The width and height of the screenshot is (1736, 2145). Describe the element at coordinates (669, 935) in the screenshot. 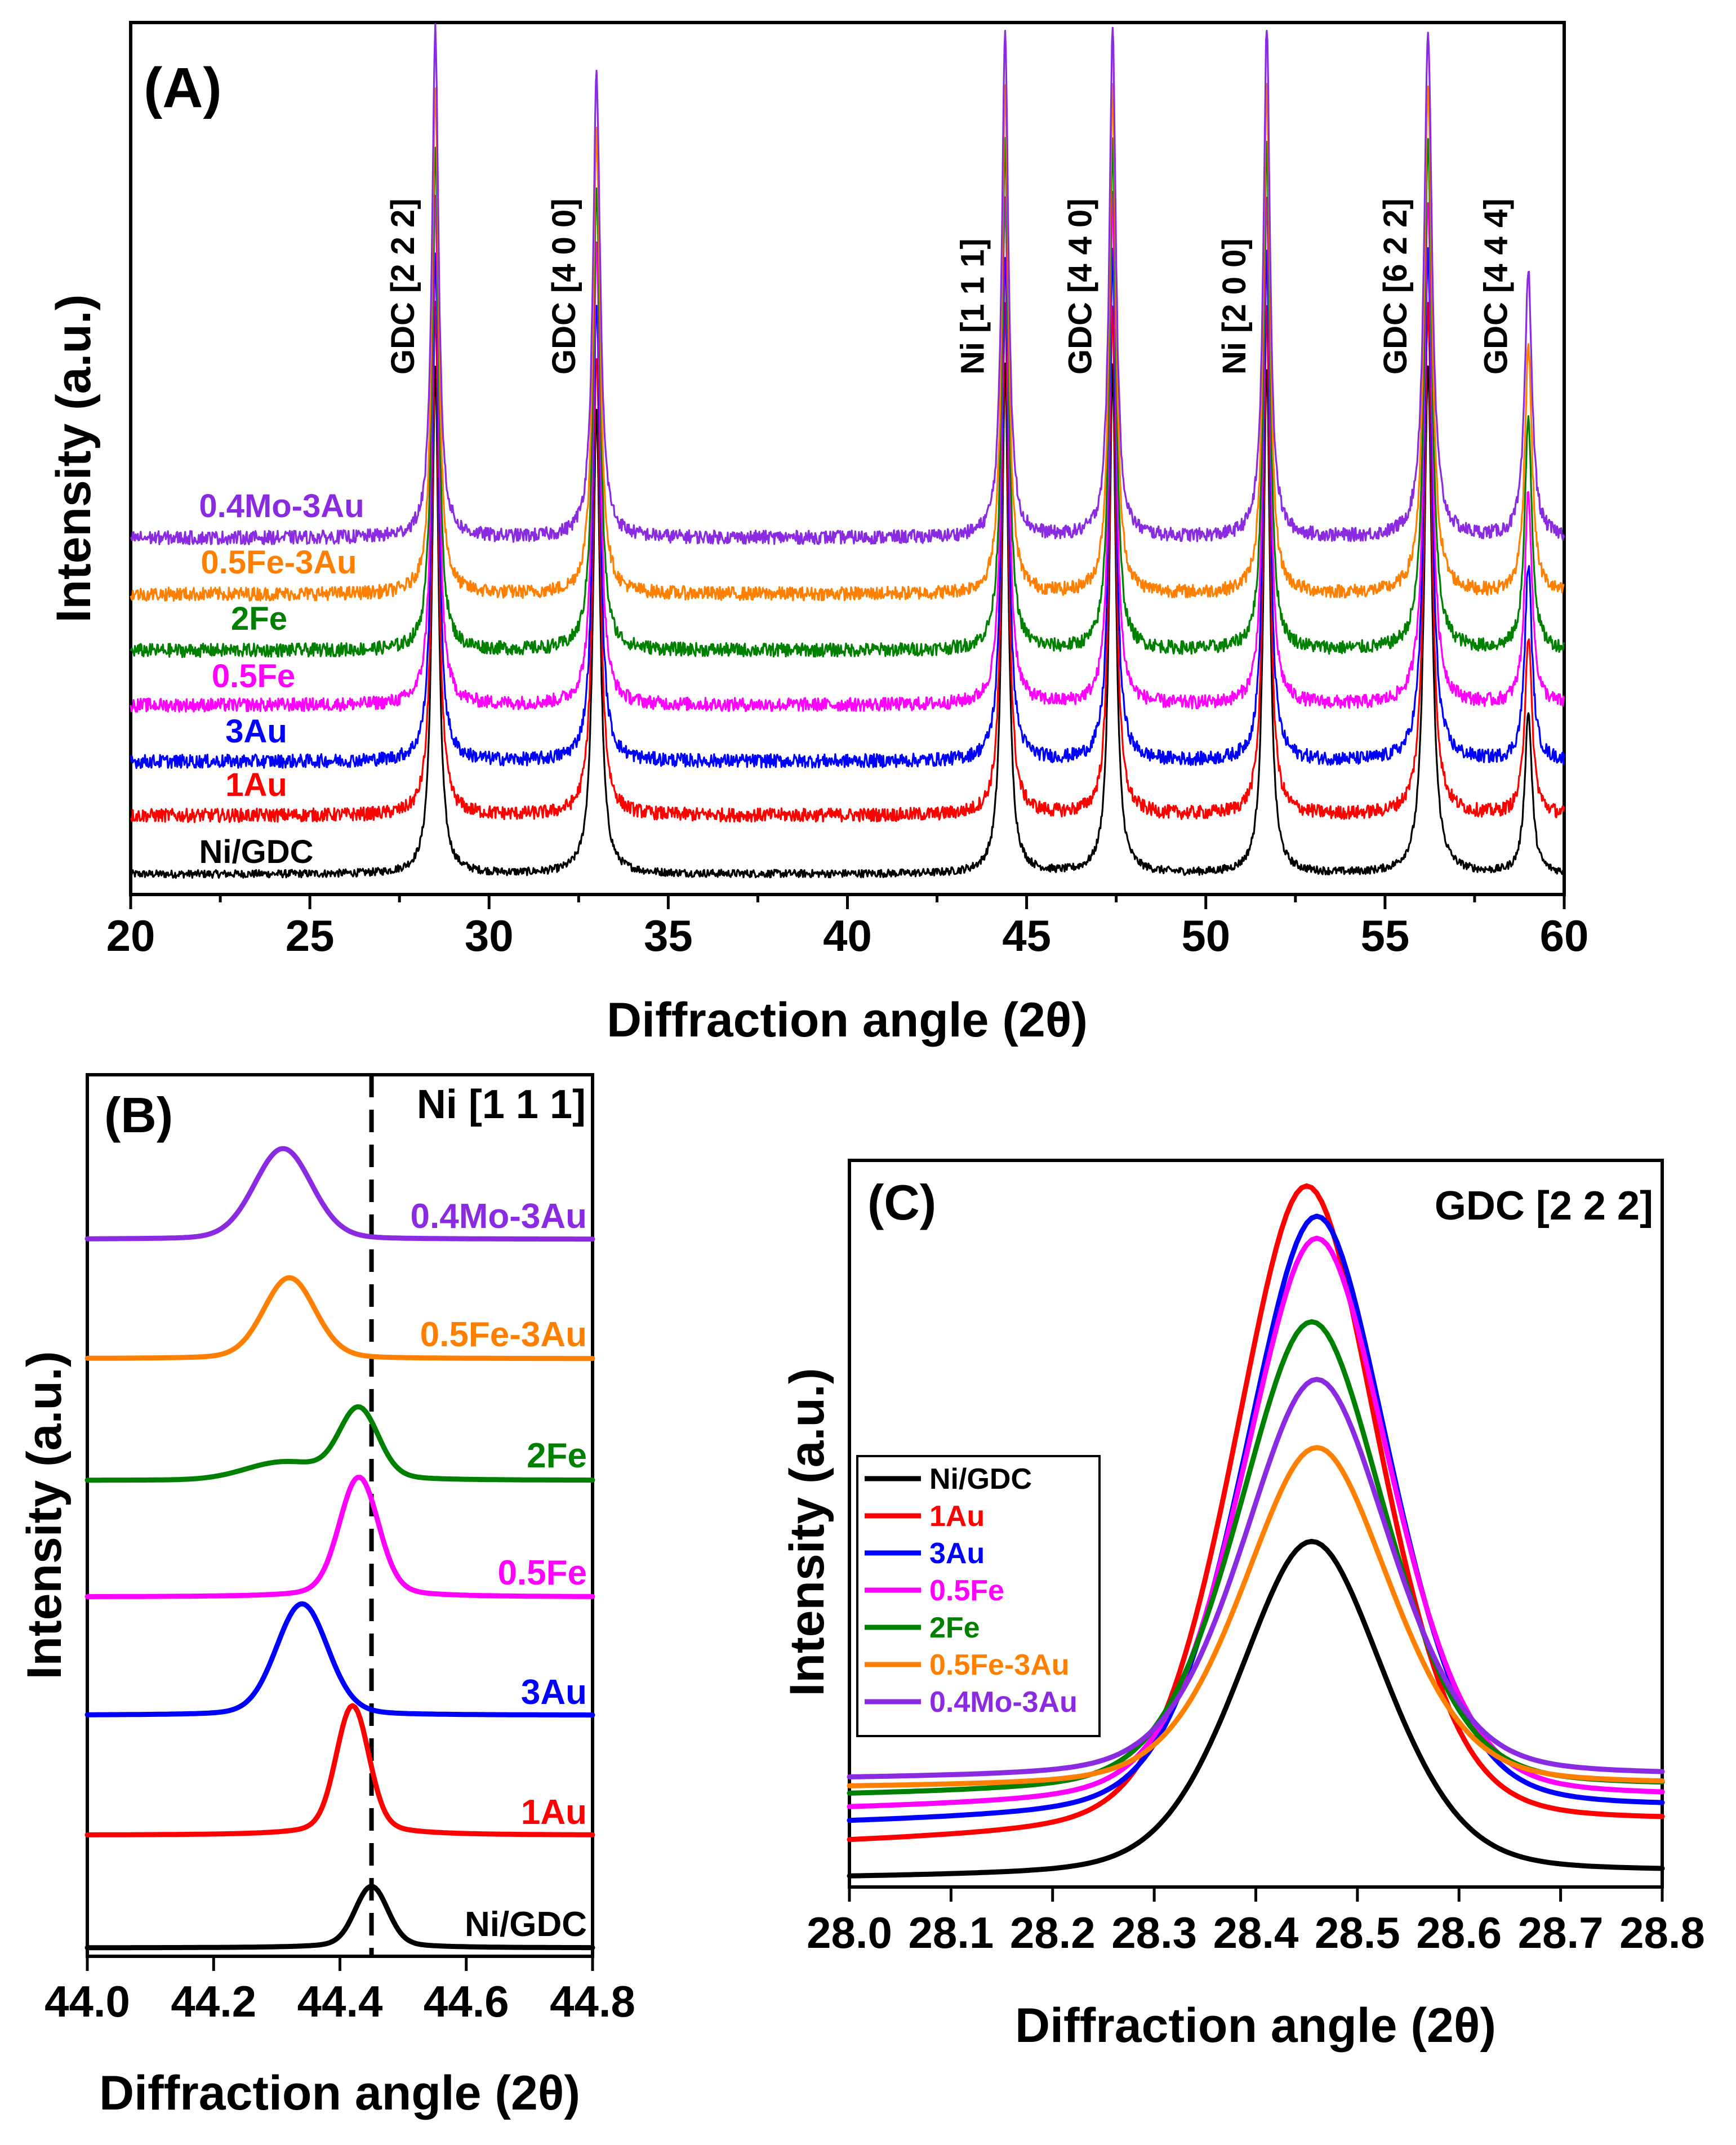

I see `panel-a-tick-label: 35` at that location.